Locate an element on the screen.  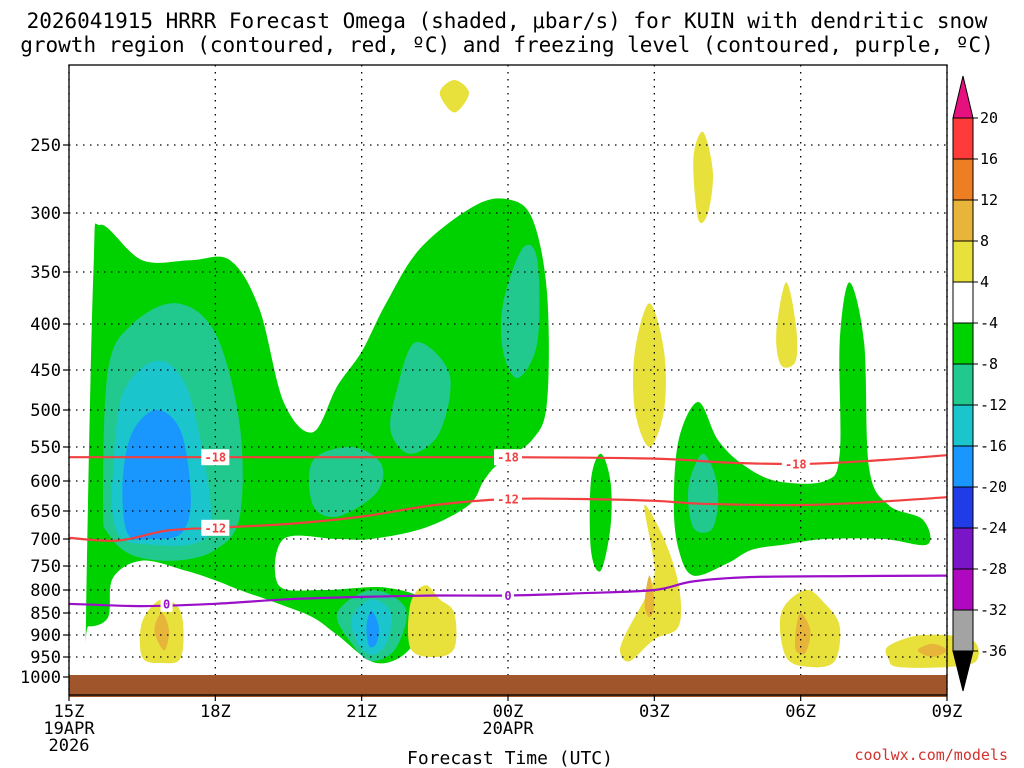
y-tick-label-700: 700 is located at coordinates (45, 540).